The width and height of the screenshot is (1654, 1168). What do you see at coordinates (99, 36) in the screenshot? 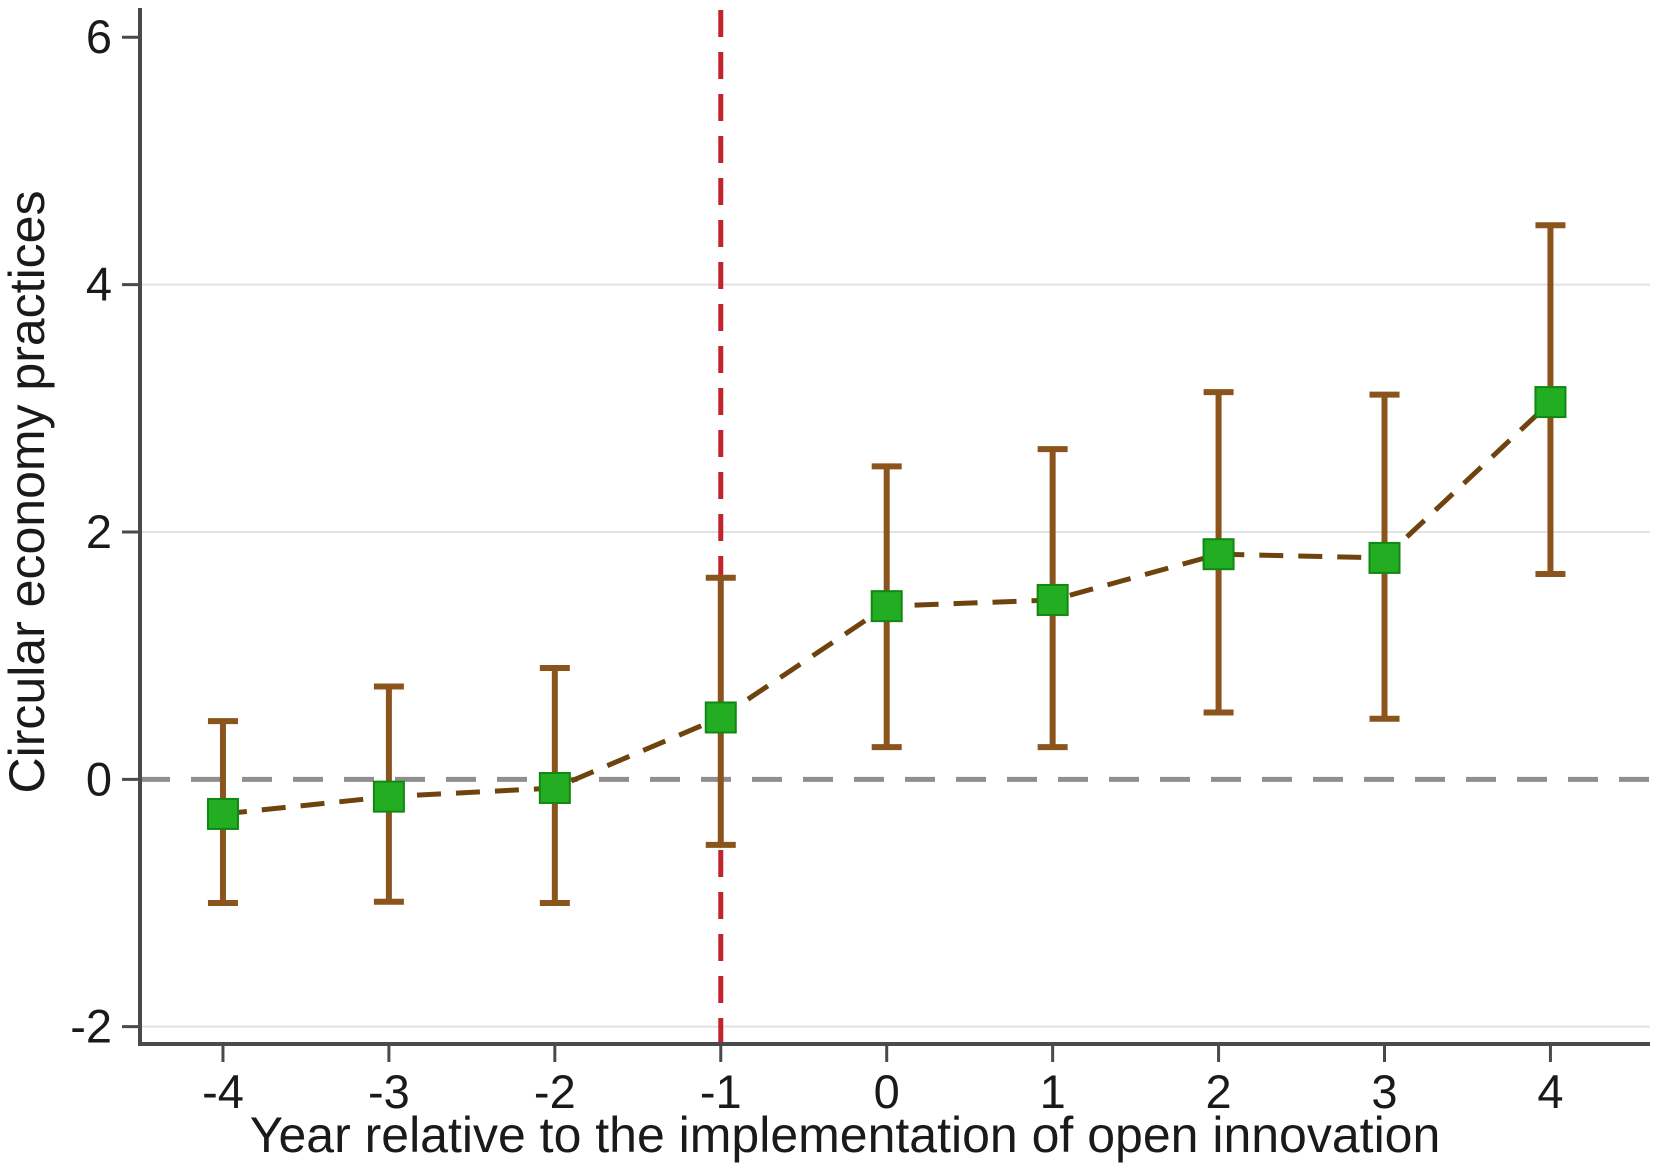
I see `y-tick-label: 6` at bounding box center [99, 36].